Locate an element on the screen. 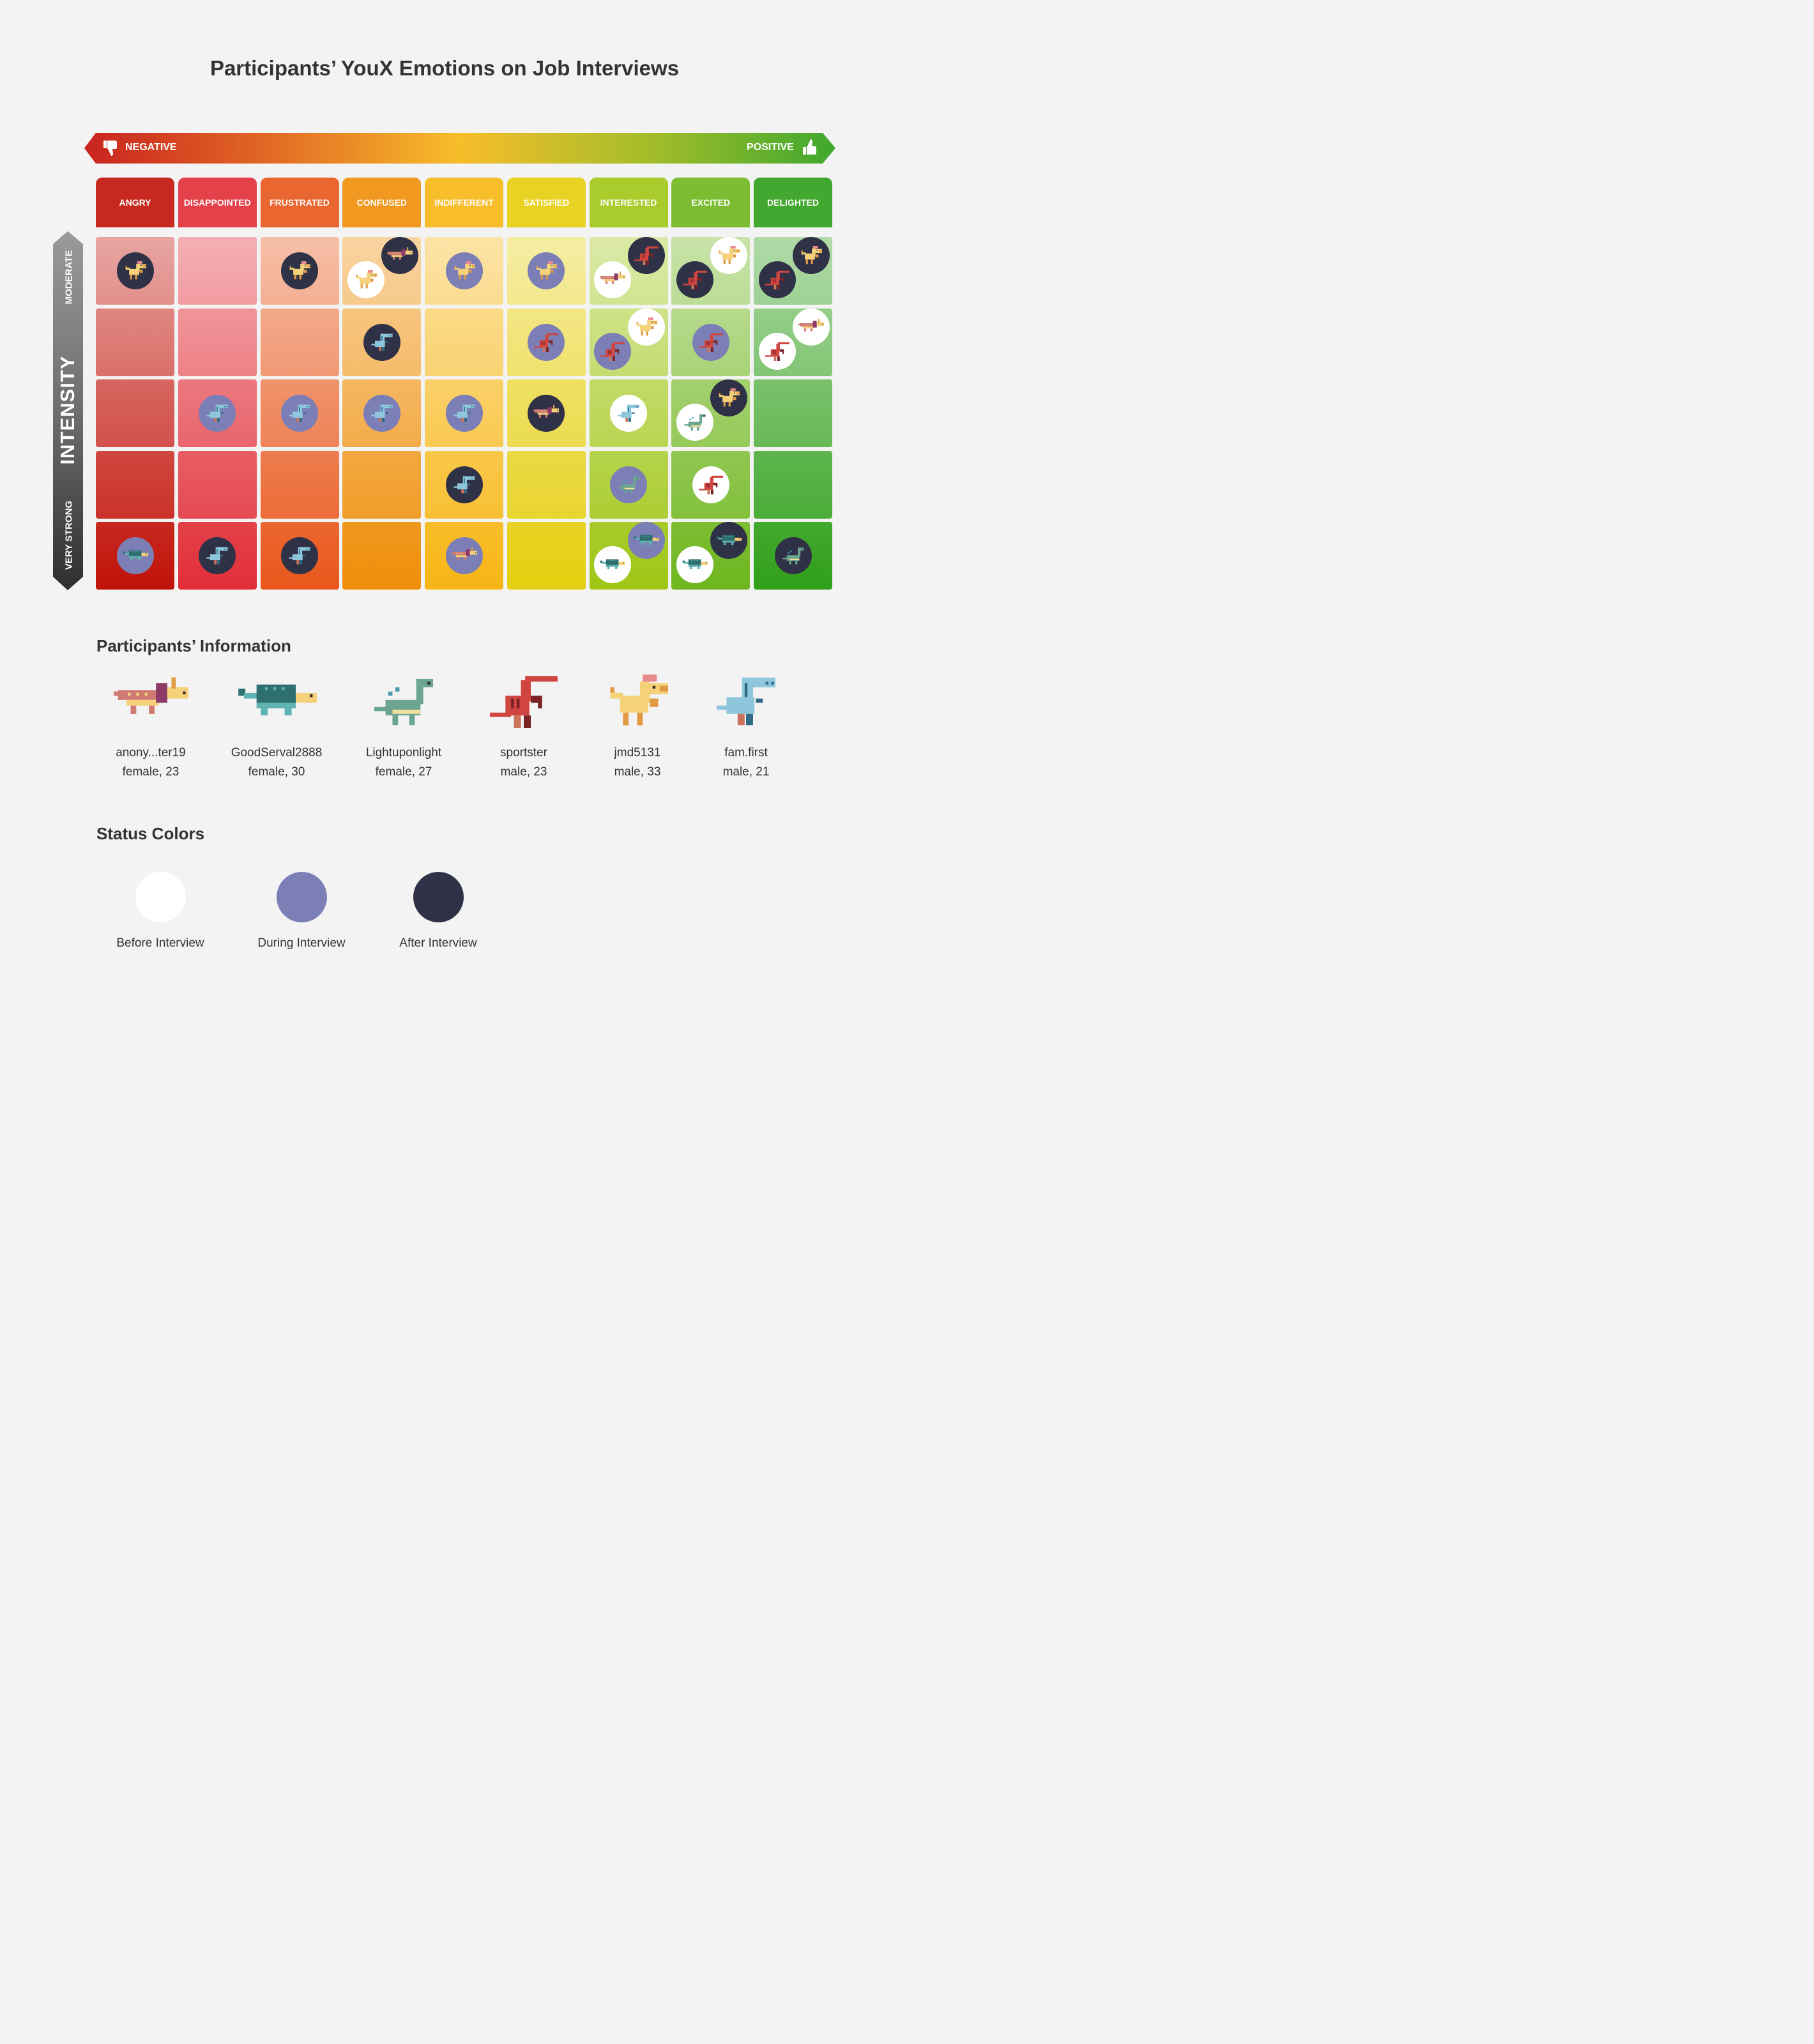  participants-heading: Participants’ Information is located at coordinates (193, 645).